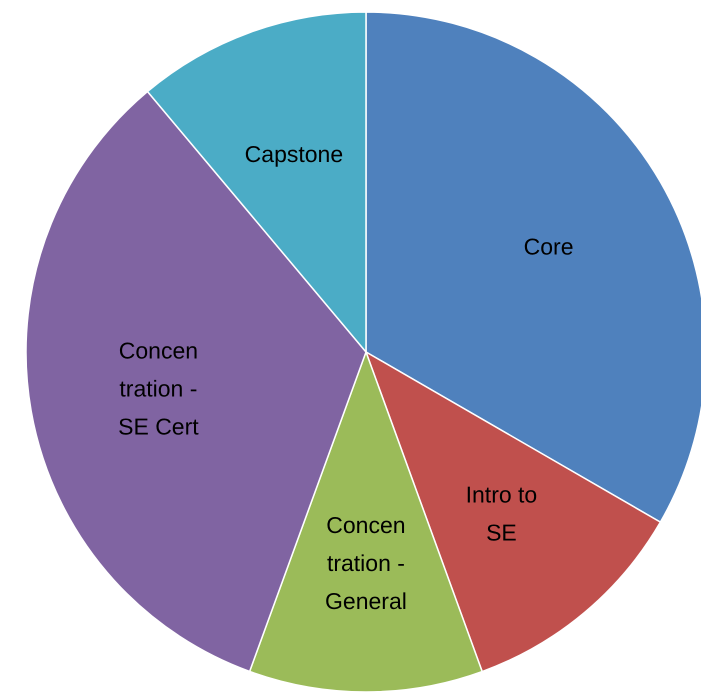 The image size is (701, 693). Describe the element at coordinates (159, 389) in the screenshot. I see `slice-label: Concentration - SE Cert` at that location.